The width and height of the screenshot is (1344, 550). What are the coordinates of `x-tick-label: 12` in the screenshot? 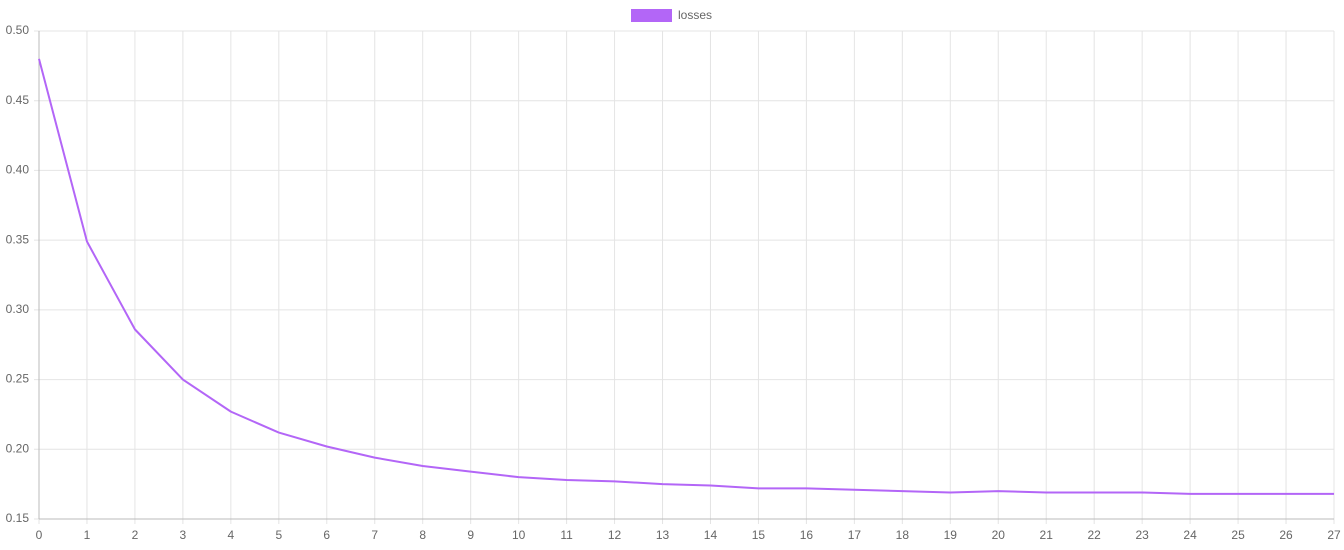 It's located at (615, 535).